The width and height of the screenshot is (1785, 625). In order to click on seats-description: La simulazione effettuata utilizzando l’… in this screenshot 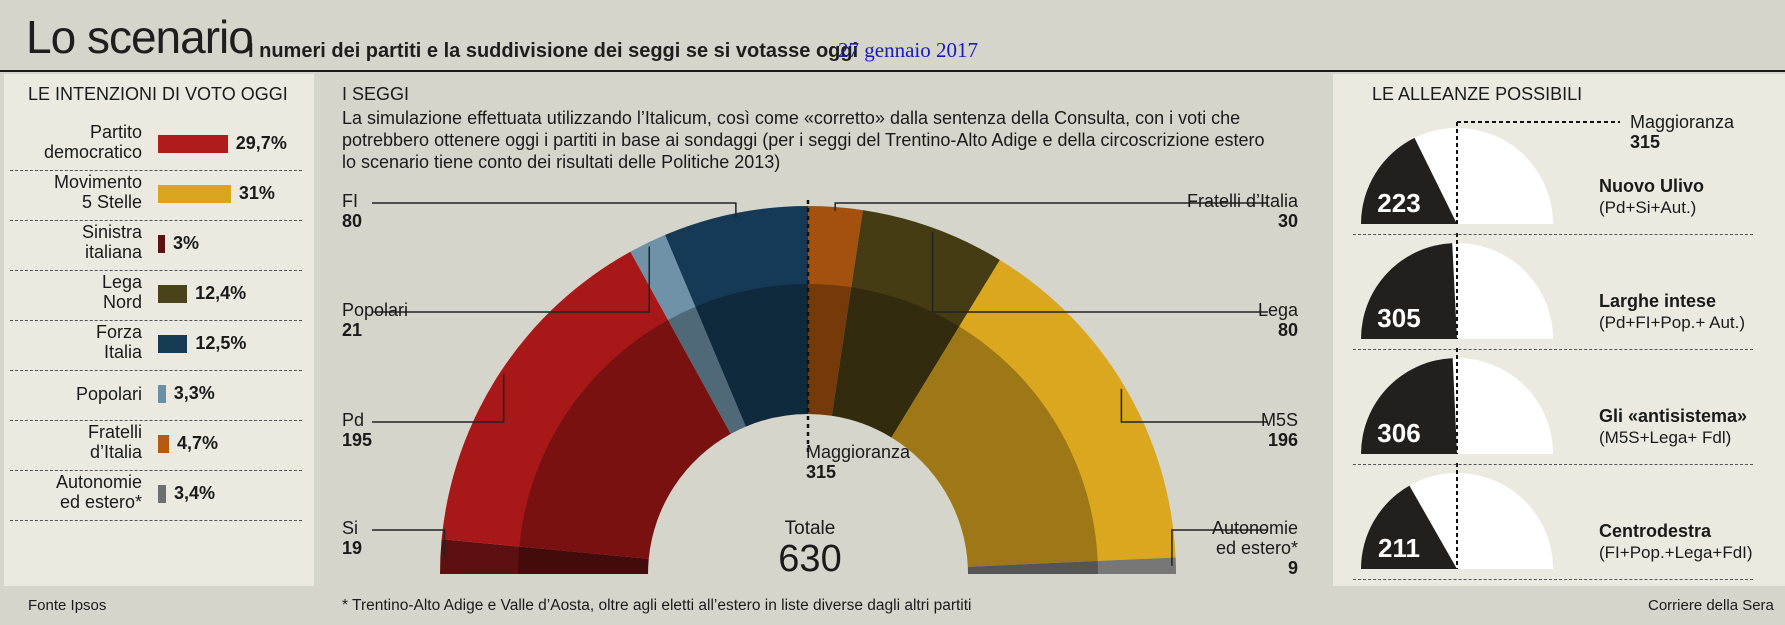, I will do `click(803, 140)`.